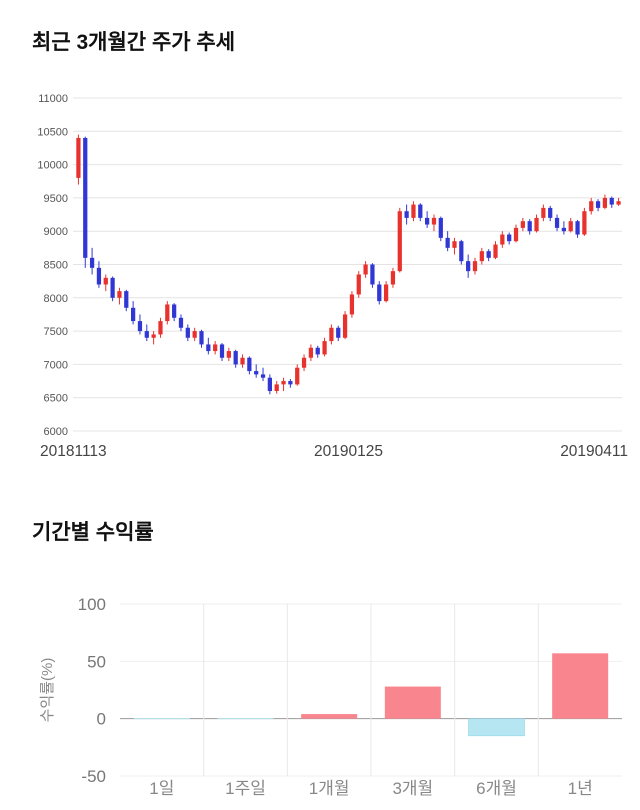 This screenshot has width=640, height=810. What do you see at coordinates (245, 788) in the screenshot?
I see `x-axis-category-label: 1주일` at bounding box center [245, 788].